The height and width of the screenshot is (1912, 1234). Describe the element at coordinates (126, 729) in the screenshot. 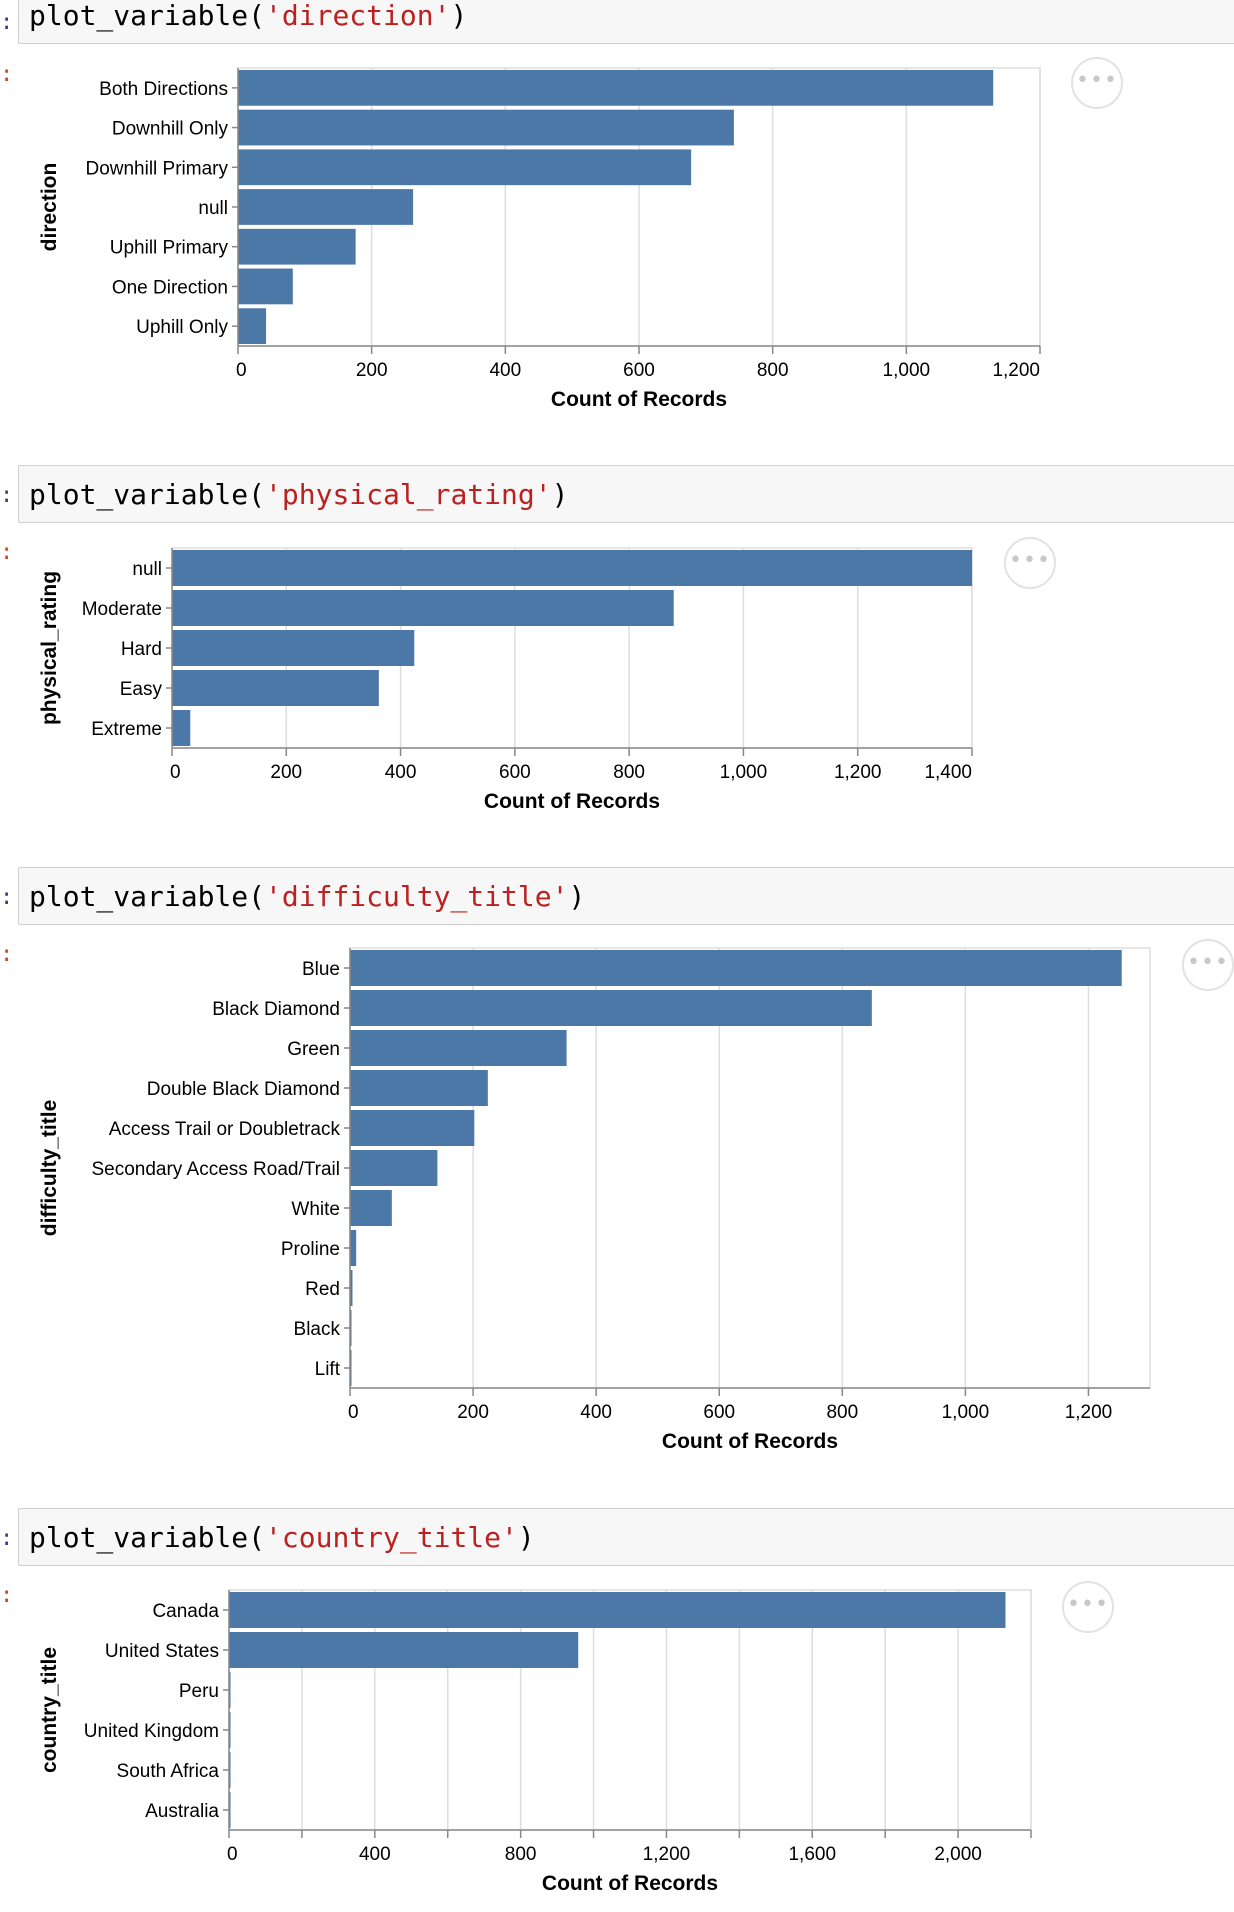

I see `y-tick-label: Extreme` at that location.